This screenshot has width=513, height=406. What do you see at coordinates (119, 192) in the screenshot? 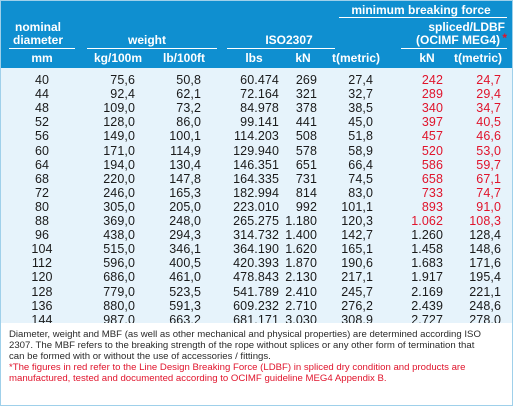
I see `cell-kg: 246,0` at bounding box center [119, 192].